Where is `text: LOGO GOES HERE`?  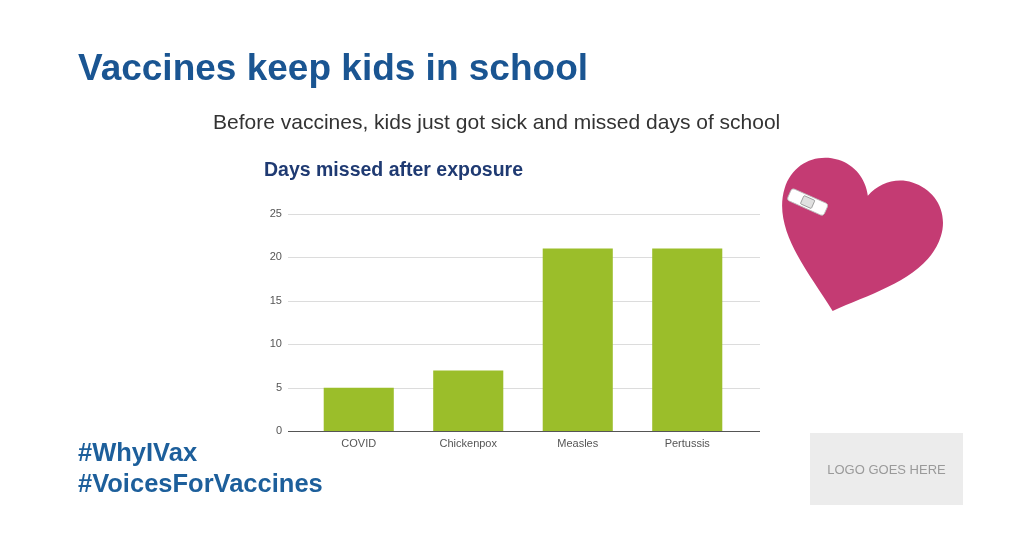
text: LOGO GOES HERE is located at coordinates (886, 469).